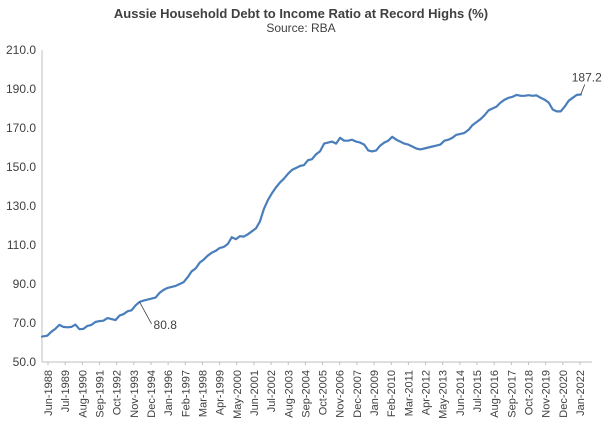  Describe the element at coordinates (135, 394) in the screenshot. I see `x-tick-label: Nov-1993` at that location.